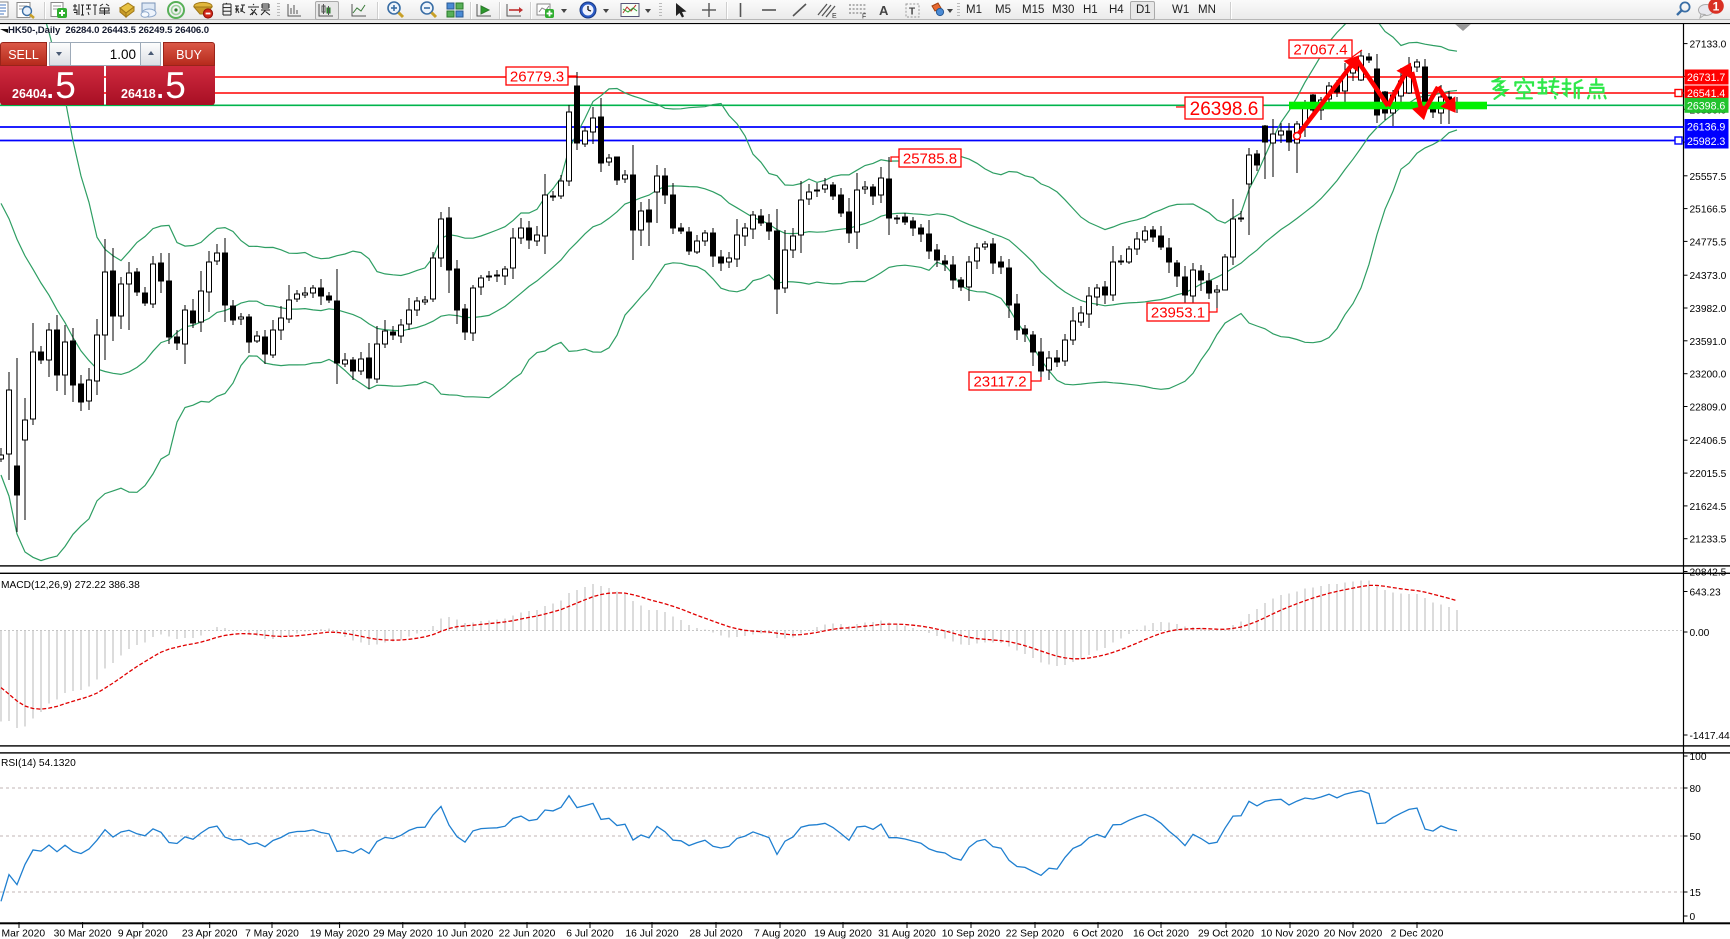 The width and height of the screenshot is (1730, 939). I want to click on svg-text: 10 Nov 2020, so click(1290, 934).